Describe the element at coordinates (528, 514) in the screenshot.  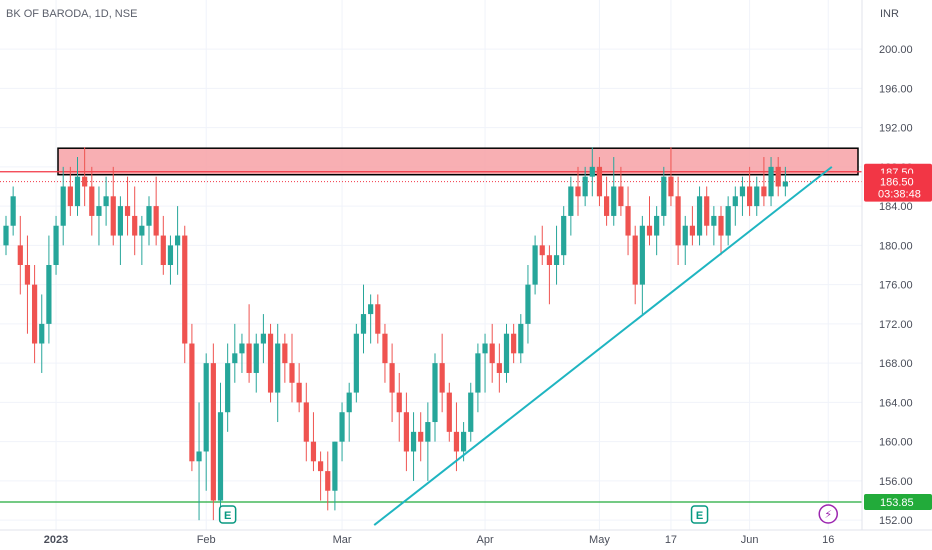
I see `event-marker-layer: E E ⚡` at that location.